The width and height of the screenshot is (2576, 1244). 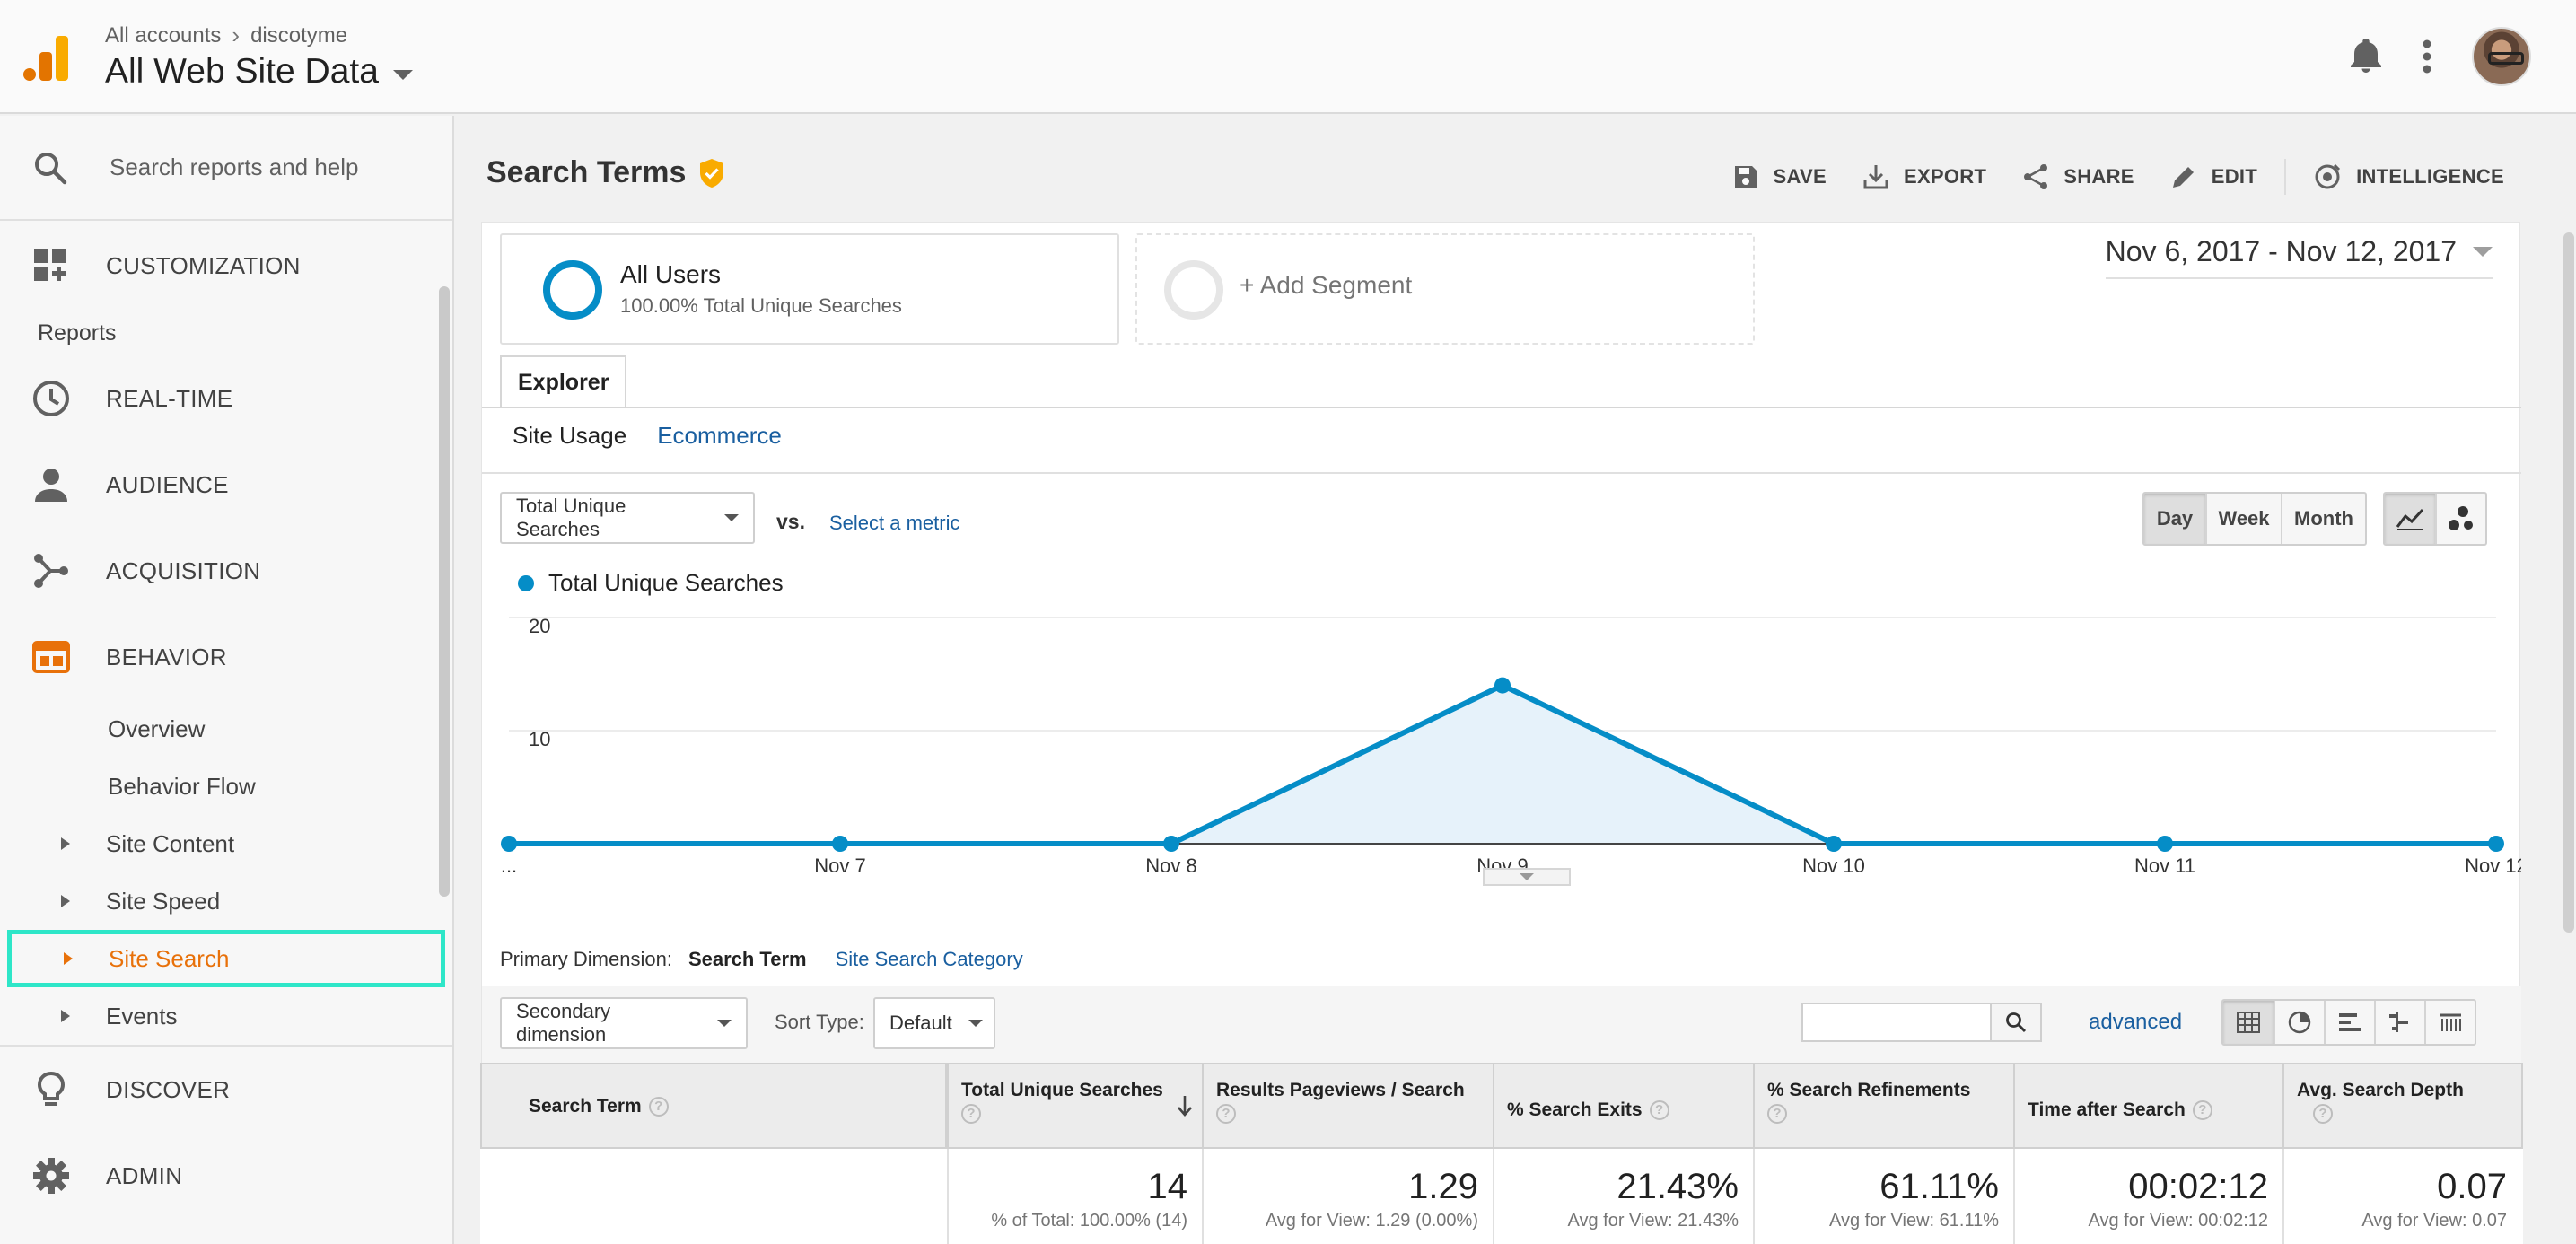 What do you see at coordinates (624, 1023) in the screenshot?
I see `secondary-dimension-dropdown: Secondary dimension` at bounding box center [624, 1023].